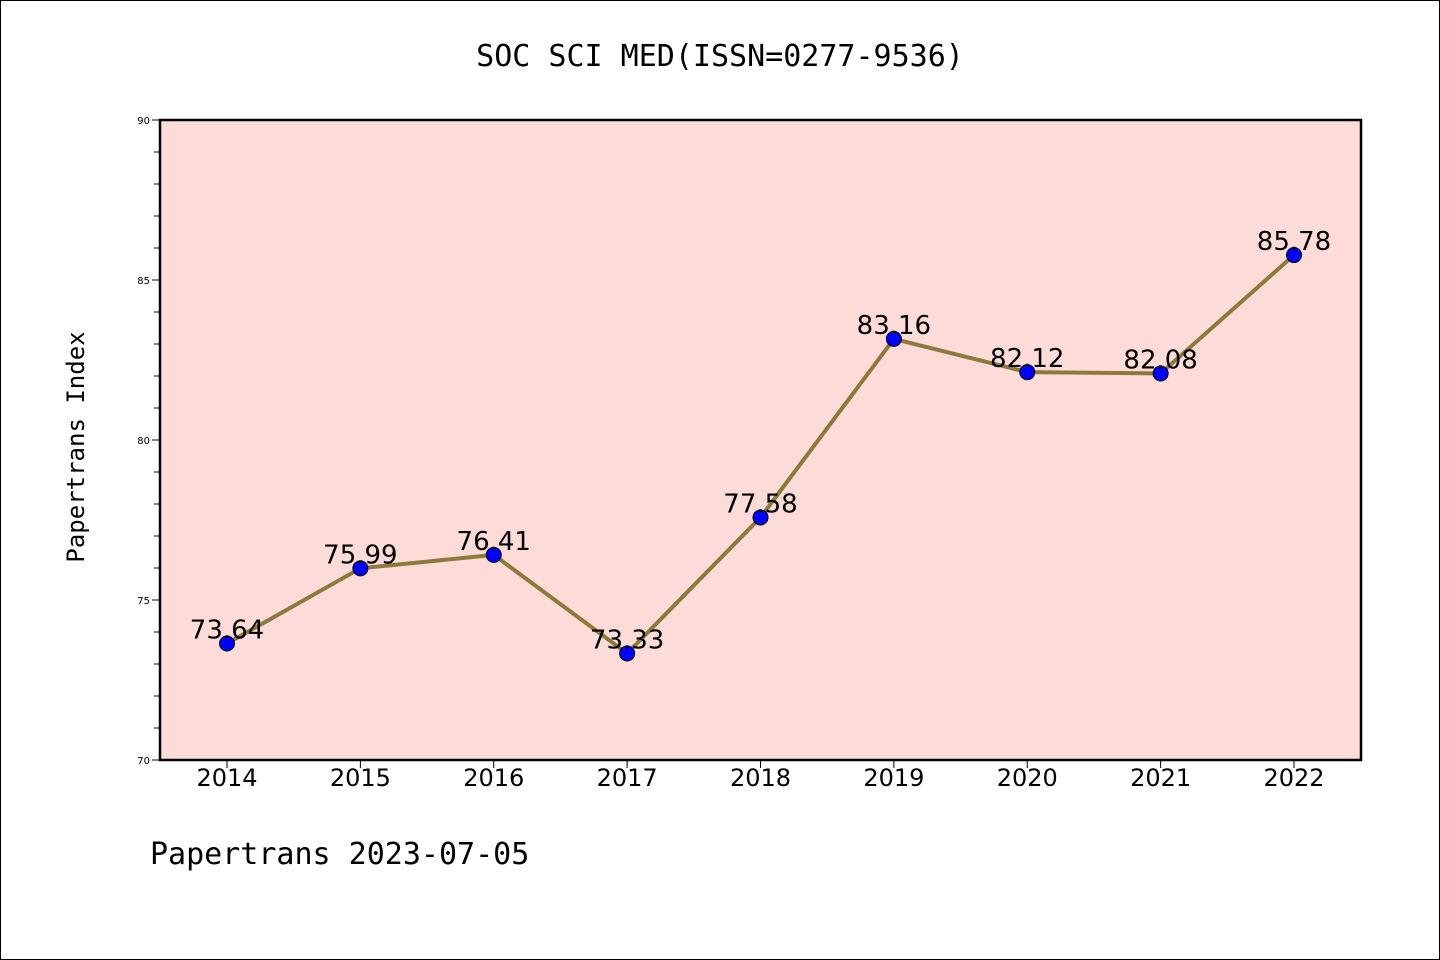  Describe the element at coordinates (1294, 242) in the screenshot. I see `data-label: 85.78` at that location.